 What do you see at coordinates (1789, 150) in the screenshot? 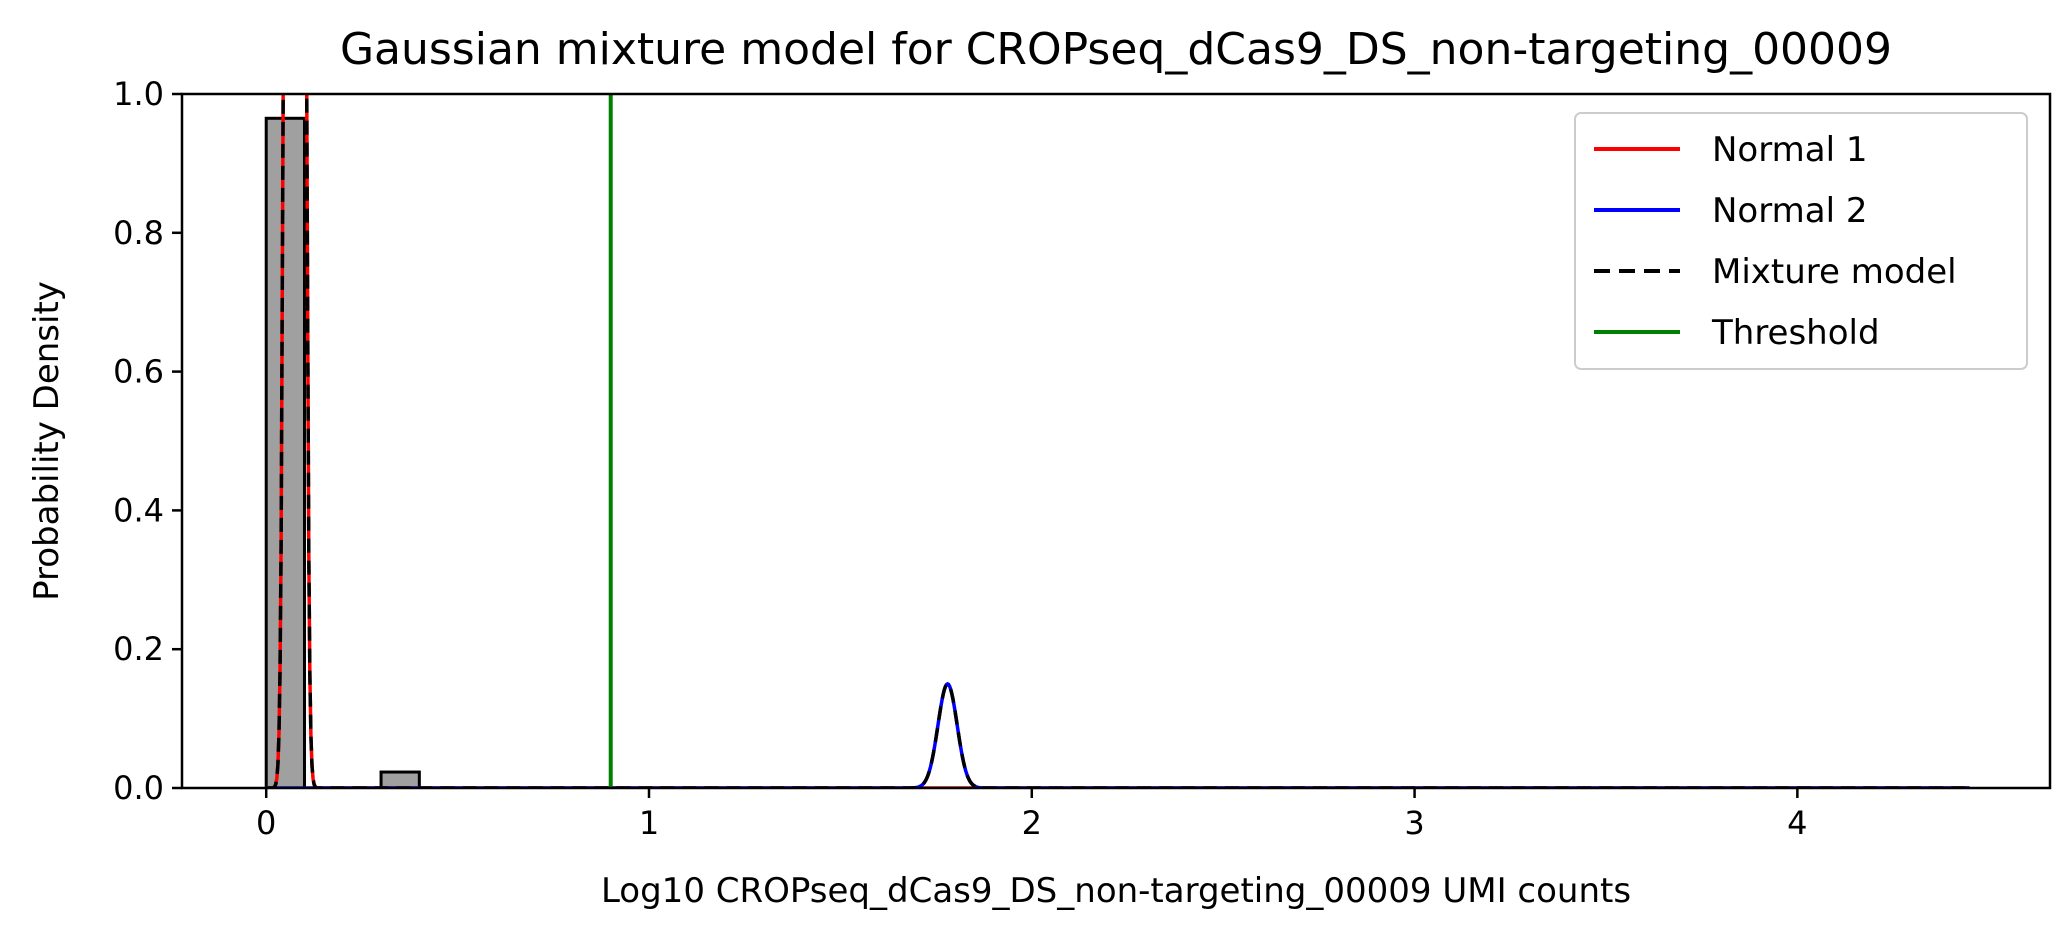
I see `legend-label: Normal 1` at bounding box center [1789, 150].